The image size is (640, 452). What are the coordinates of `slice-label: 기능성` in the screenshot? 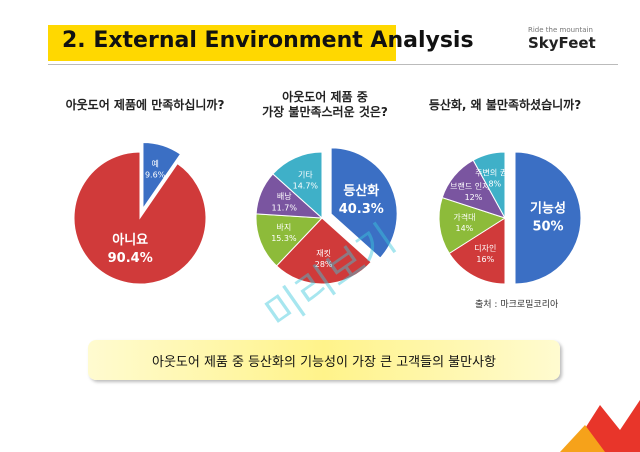 It's located at (548, 208).